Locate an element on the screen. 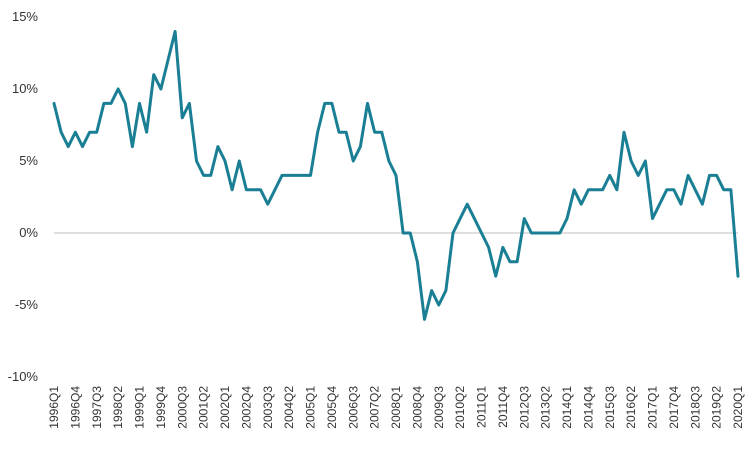 The width and height of the screenshot is (756, 450). x-tick-label: 2013Q2 is located at coordinates (546, 407).